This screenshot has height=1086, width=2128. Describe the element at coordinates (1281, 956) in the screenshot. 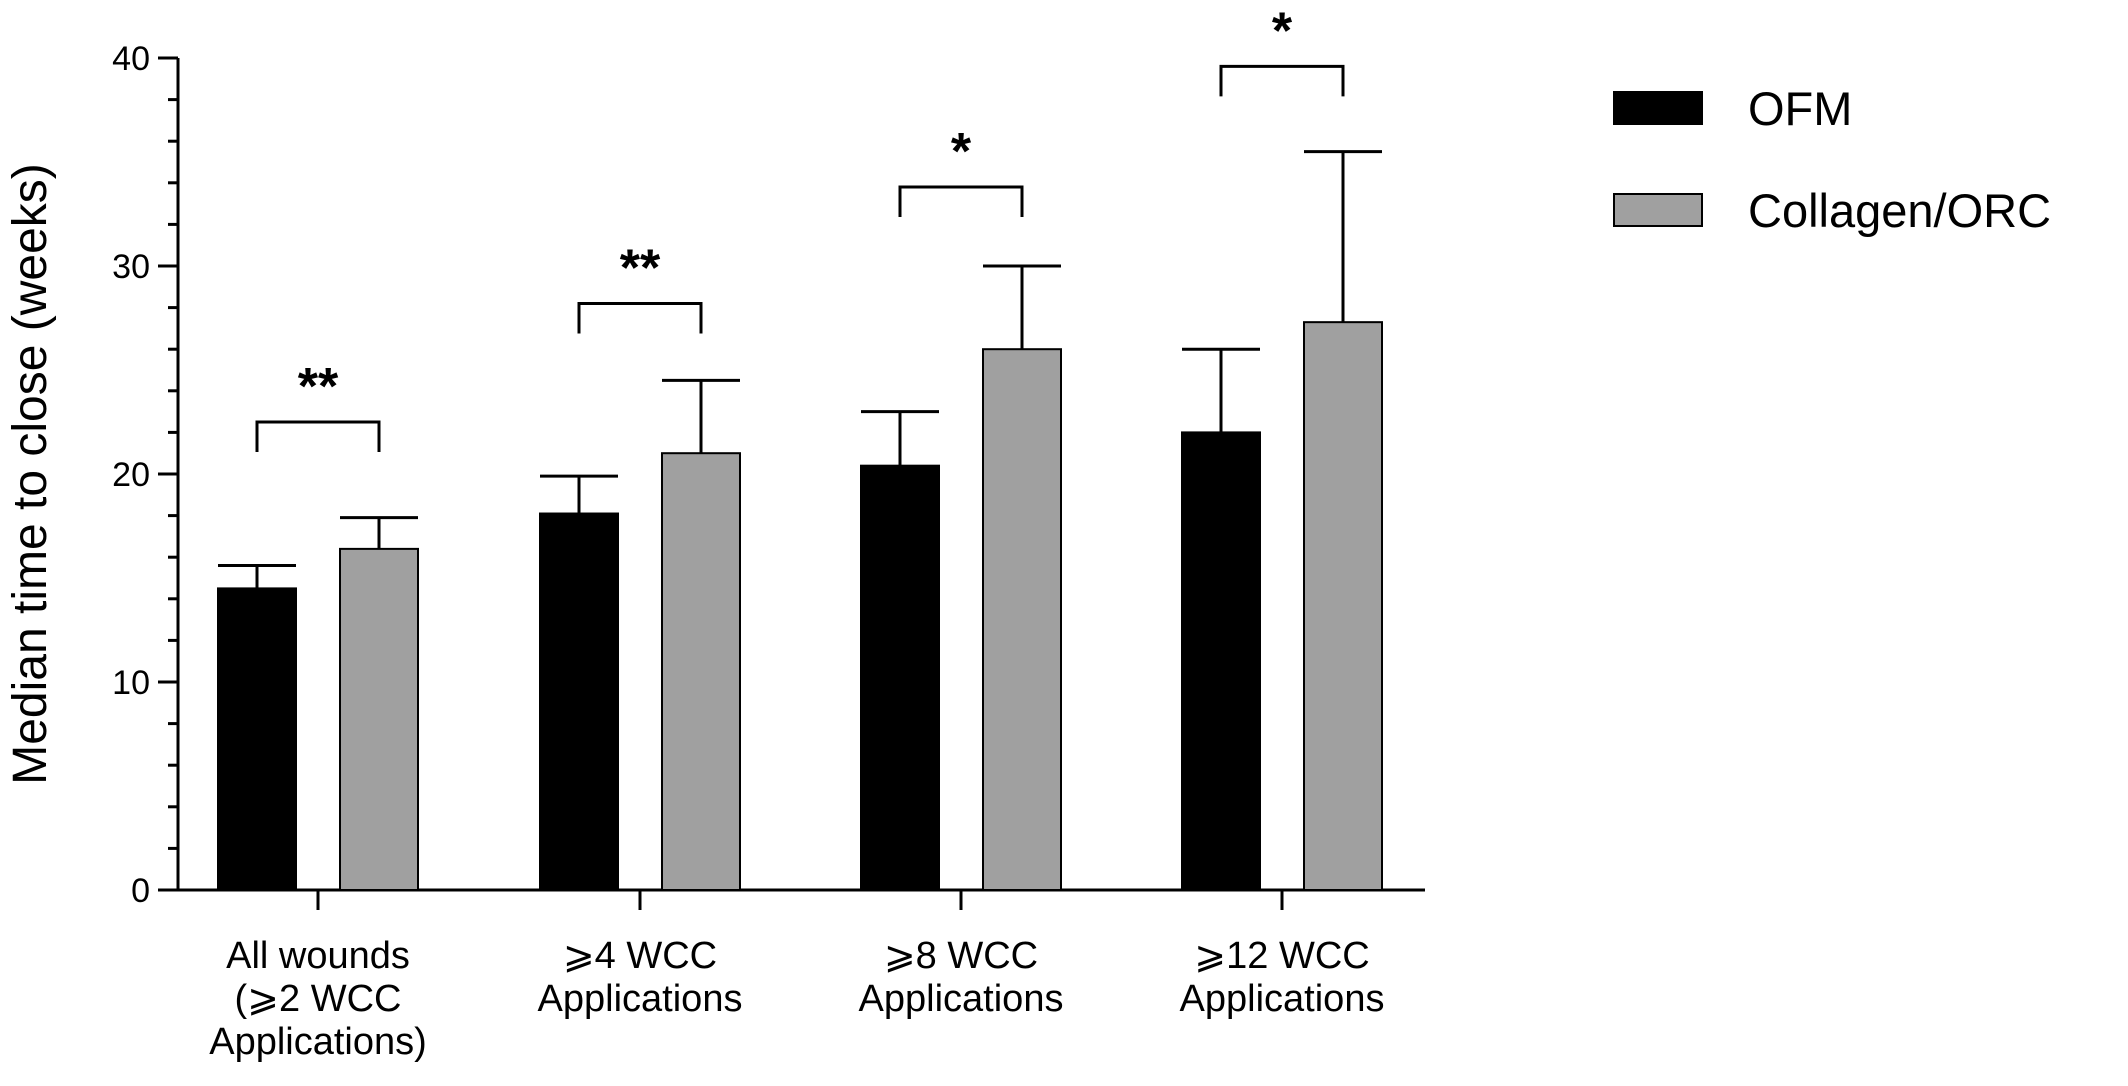

I see `x-category-label: ⩾12 WCC` at that location.